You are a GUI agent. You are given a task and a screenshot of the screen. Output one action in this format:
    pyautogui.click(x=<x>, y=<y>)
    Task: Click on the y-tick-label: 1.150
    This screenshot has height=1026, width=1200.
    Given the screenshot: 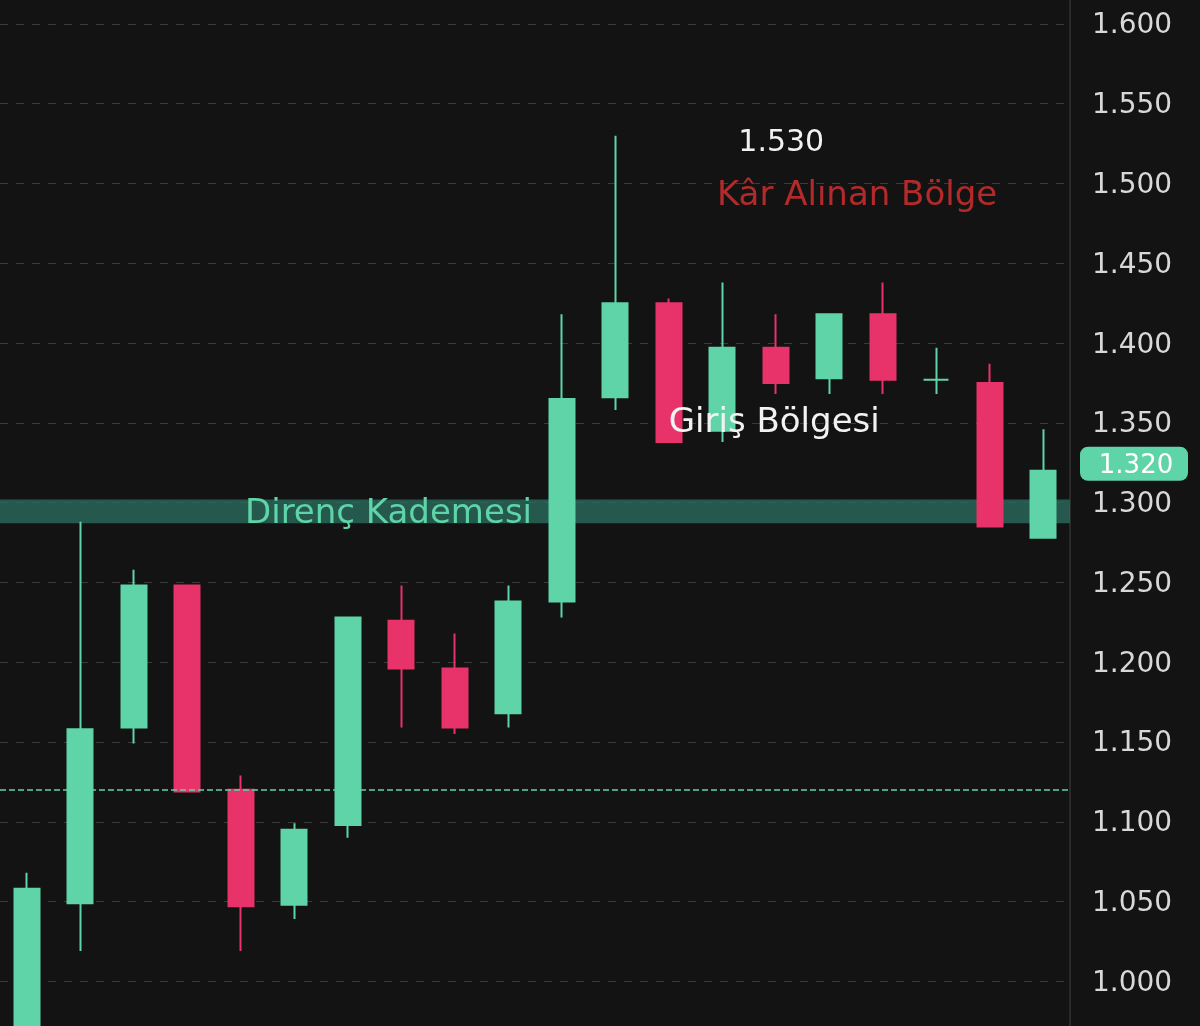 What is the action you would take?
    pyautogui.click(x=1132, y=742)
    